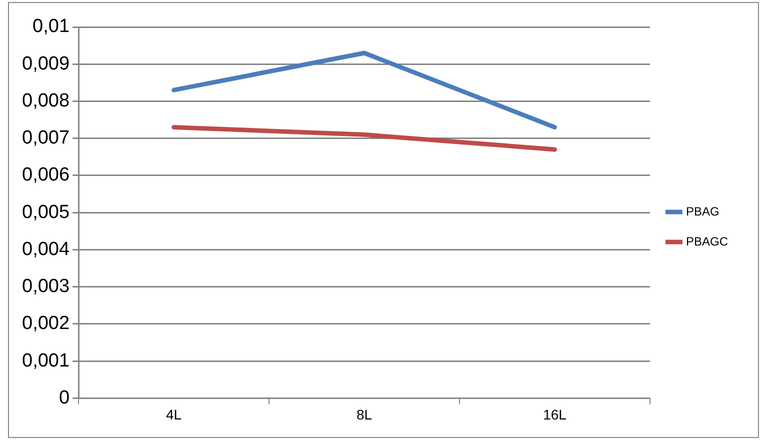  I want to click on y-tick-label: 0,002, so click(46, 323).